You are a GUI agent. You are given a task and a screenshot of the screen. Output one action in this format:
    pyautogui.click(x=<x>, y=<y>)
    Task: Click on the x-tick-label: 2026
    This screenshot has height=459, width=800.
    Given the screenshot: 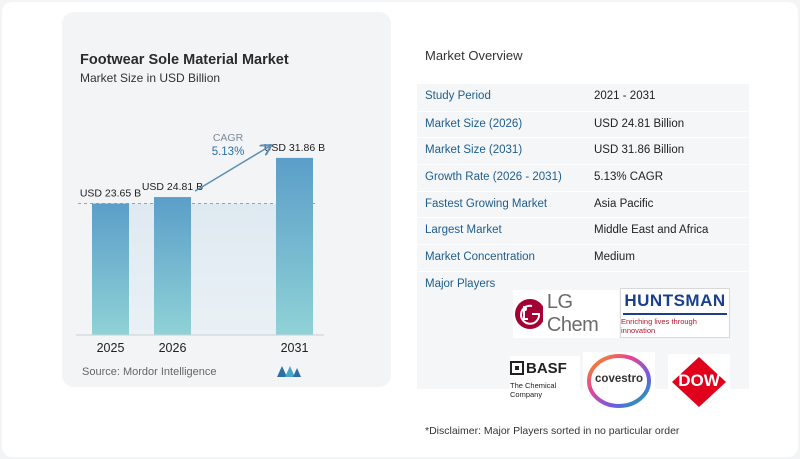 What is the action you would take?
    pyautogui.click(x=173, y=348)
    